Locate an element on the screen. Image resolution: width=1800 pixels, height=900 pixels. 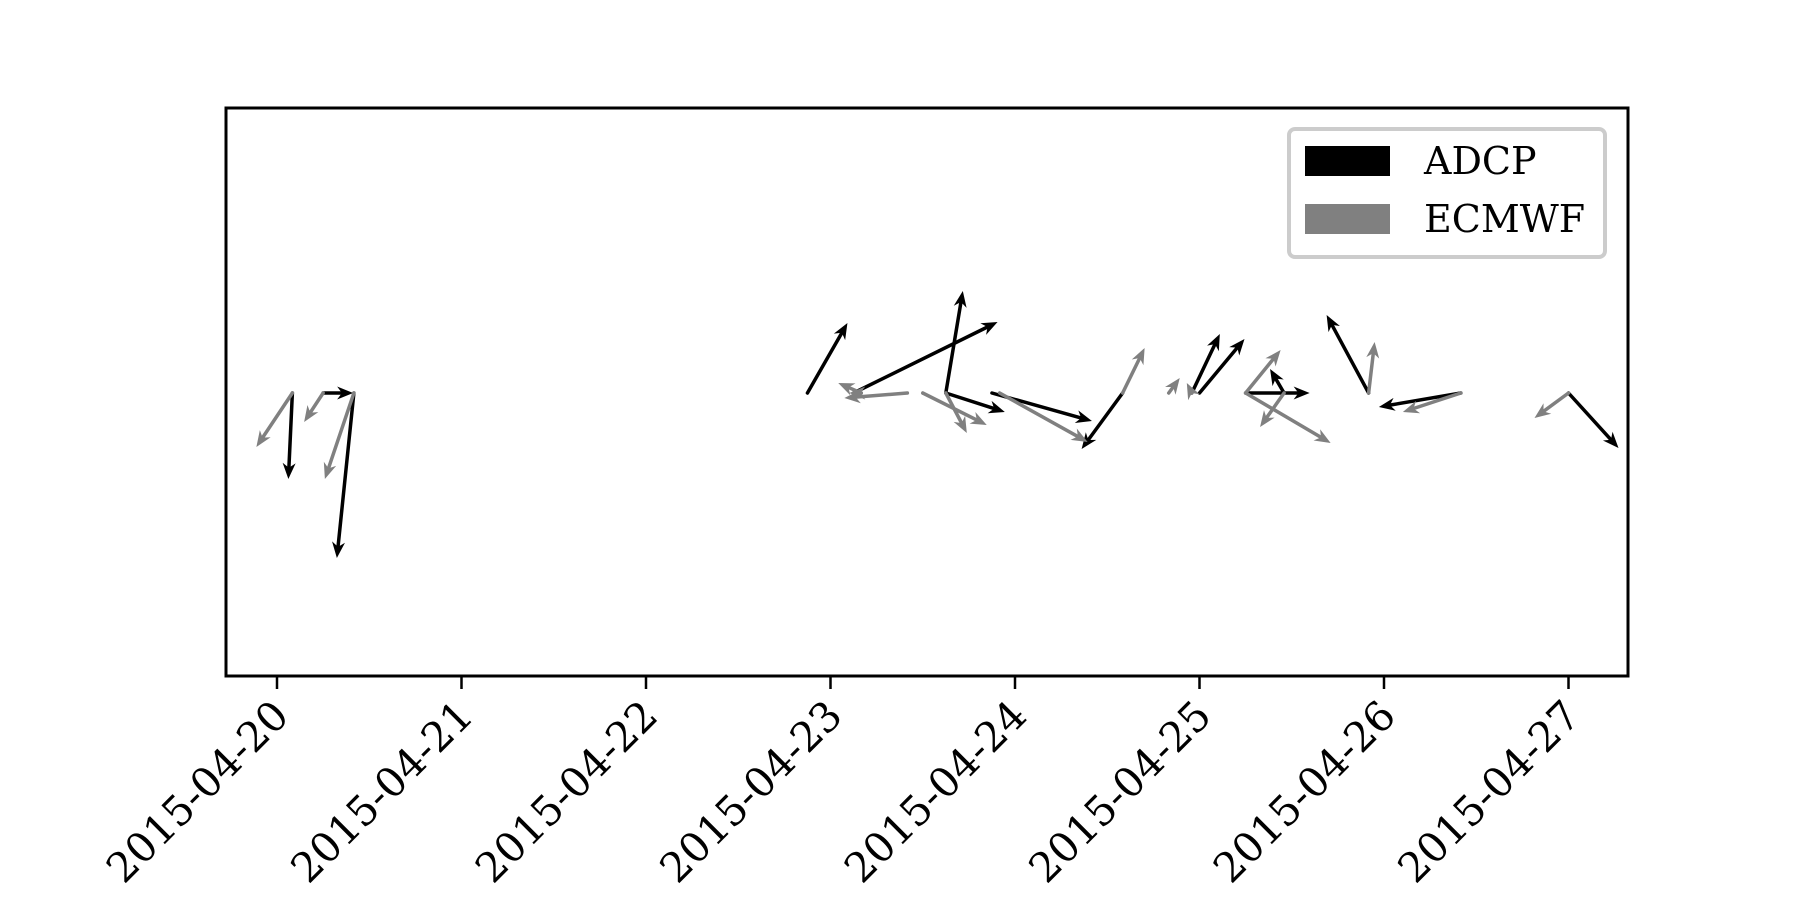
x-tick-label-2: 2015-04-22 is located at coordinates (566, 791).